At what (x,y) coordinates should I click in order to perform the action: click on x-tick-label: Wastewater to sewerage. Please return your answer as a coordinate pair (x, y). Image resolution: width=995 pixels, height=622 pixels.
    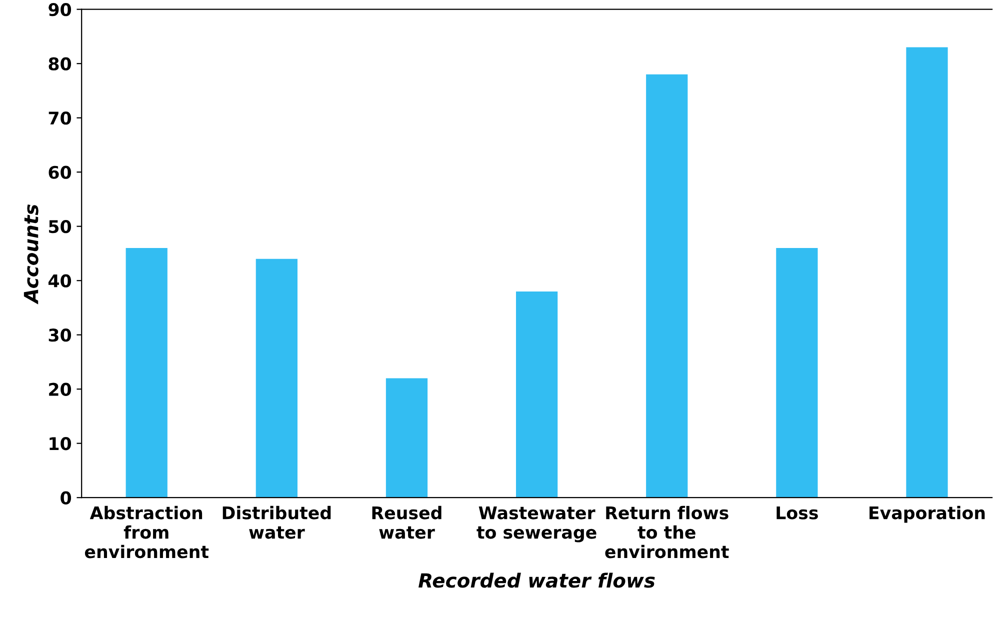
    Looking at the image, I should click on (536, 524).